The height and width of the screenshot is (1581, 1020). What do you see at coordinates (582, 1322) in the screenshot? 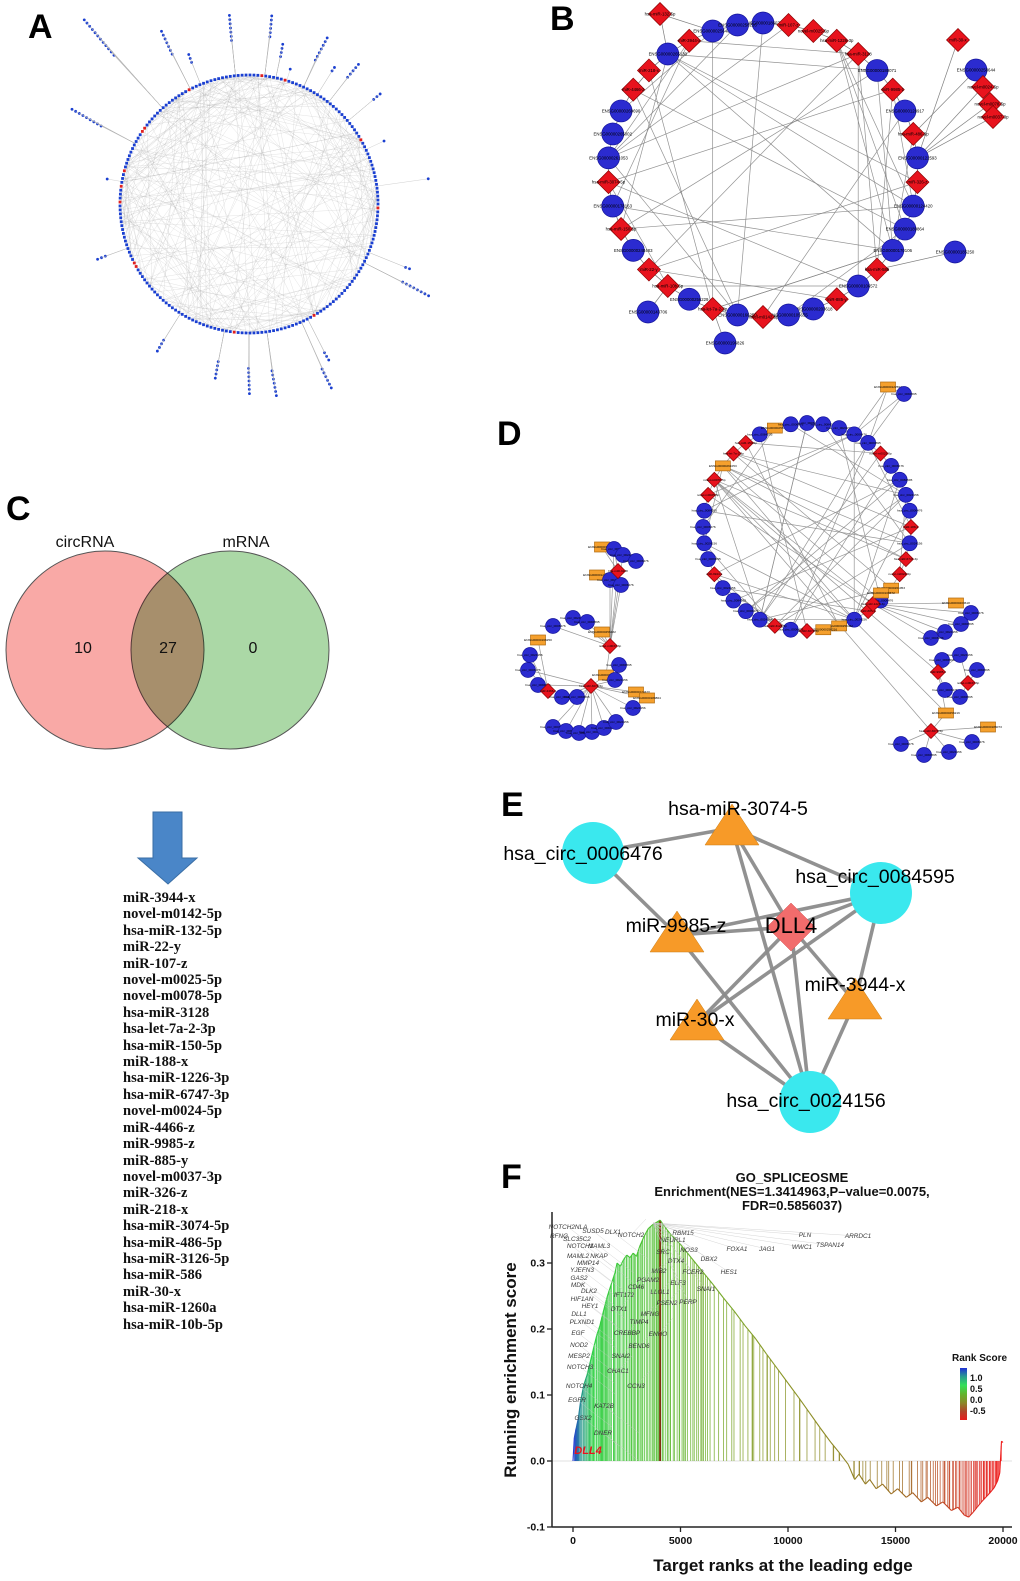
I see `gene-label: PLXND1` at bounding box center [582, 1322].